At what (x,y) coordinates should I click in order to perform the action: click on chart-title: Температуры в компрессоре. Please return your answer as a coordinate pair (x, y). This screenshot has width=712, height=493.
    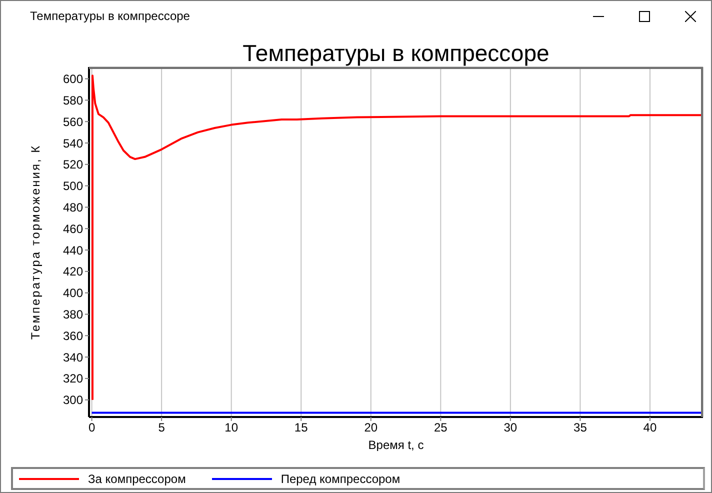
    Looking at the image, I should click on (396, 53).